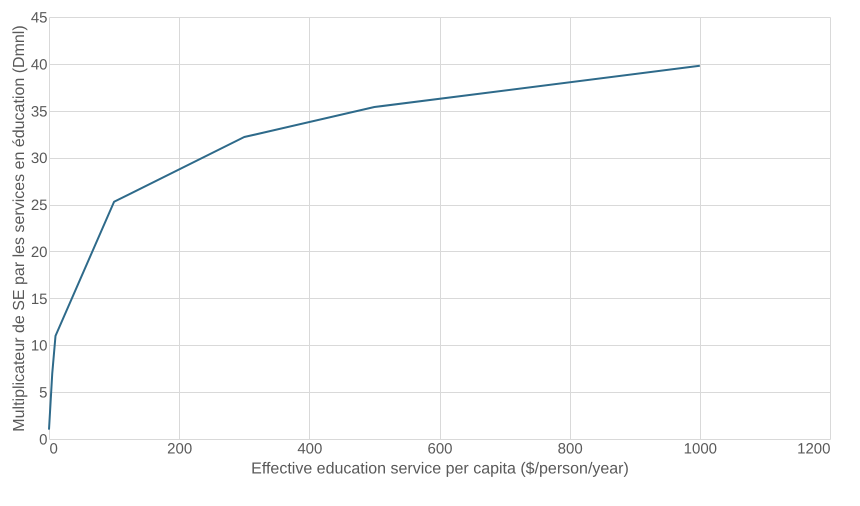 The height and width of the screenshot is (506, 860). I want to click on x-tick-label: 600, so click(440, 449).